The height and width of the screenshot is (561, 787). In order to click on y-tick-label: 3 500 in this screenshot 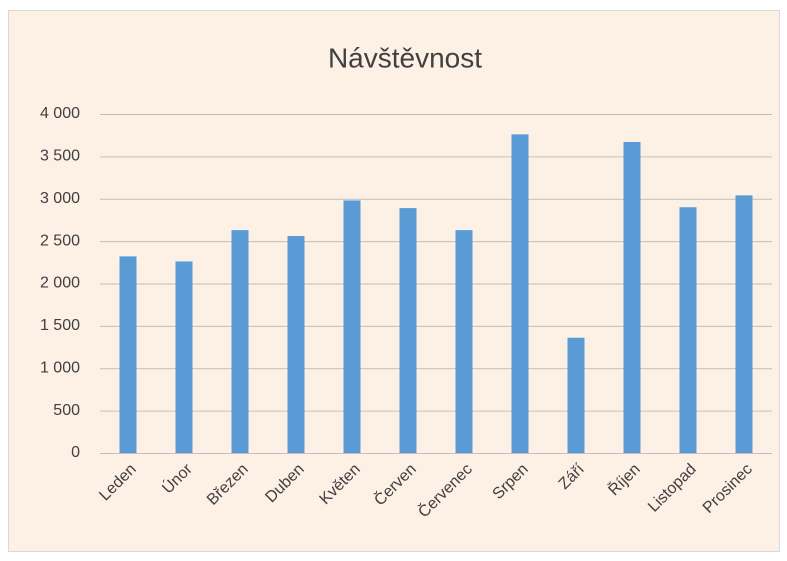, I will do `click(60, 156)`.